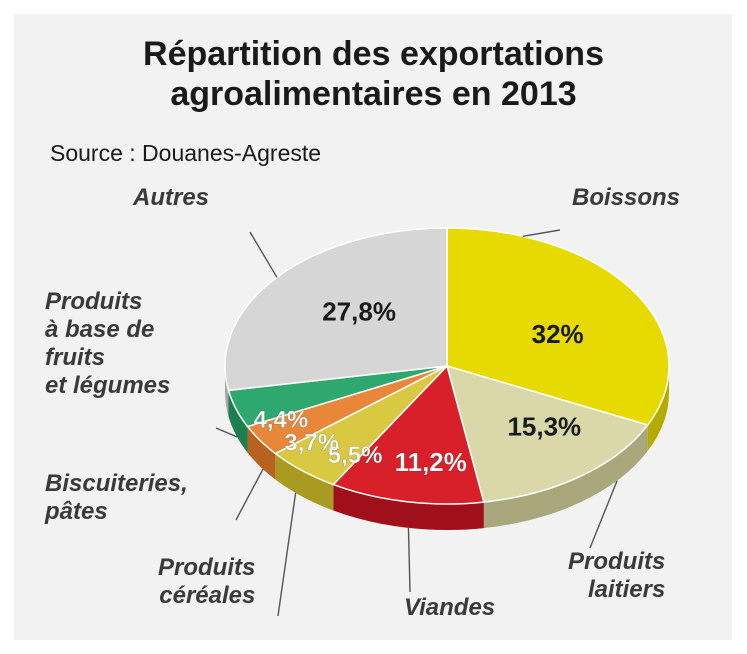 The width and height of the screenshot is (747, 654). I want to click on value-label-fruits: 4,4%, so click(280, 420).